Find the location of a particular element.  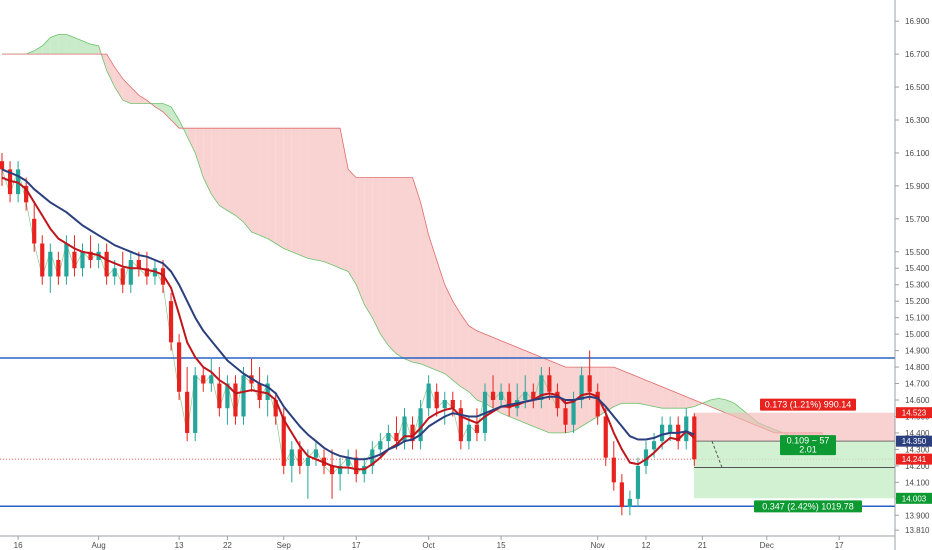

reward-label-text: 0.347 (2.42%) 1019.78 is located at coordinates (808, 506).